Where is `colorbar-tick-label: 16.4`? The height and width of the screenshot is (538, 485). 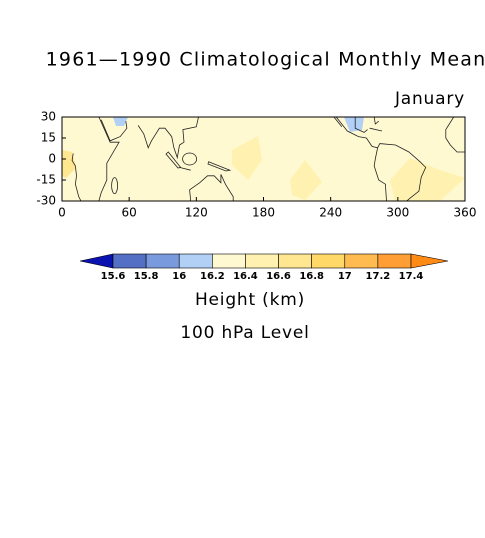 colorbar-tick-label: 16.4 is located at coordinates (245, 276).